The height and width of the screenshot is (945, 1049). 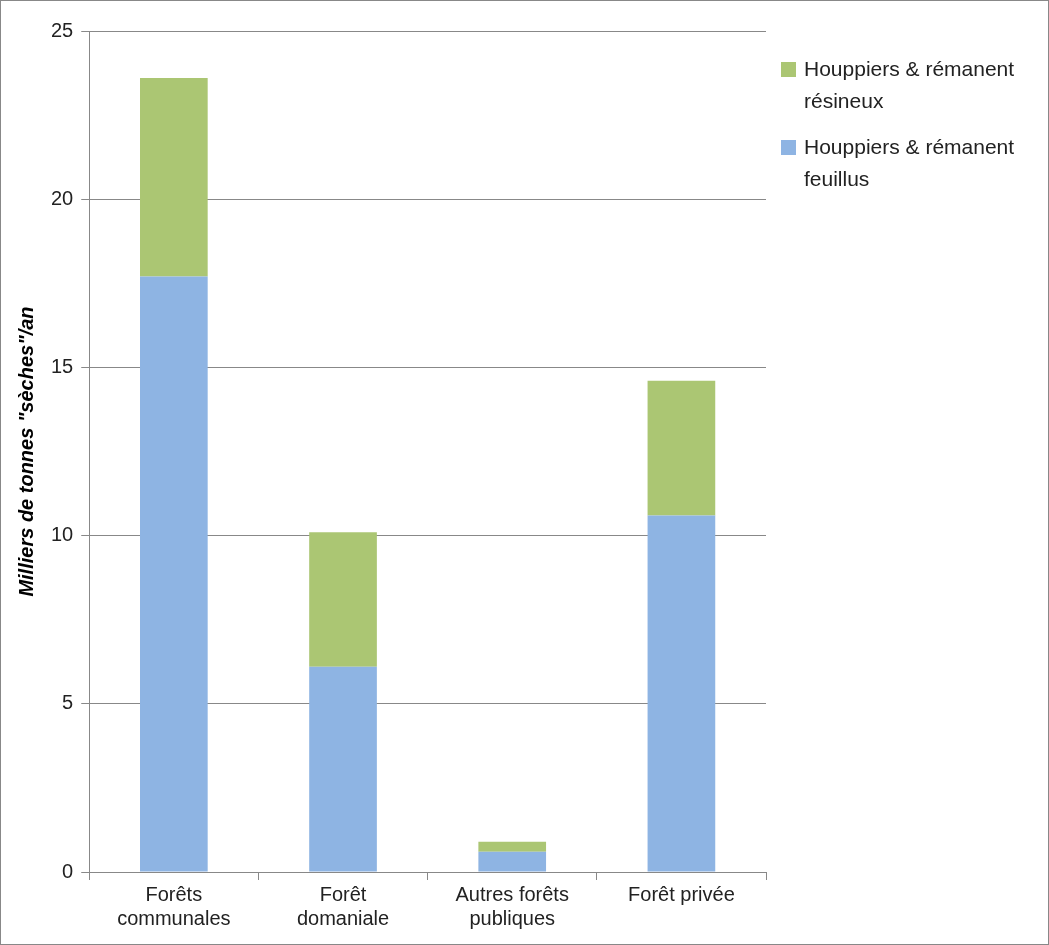 I want to click on y-axis-title: Milliers de tonnes "sèches"/an, so click(x=25, y=451).